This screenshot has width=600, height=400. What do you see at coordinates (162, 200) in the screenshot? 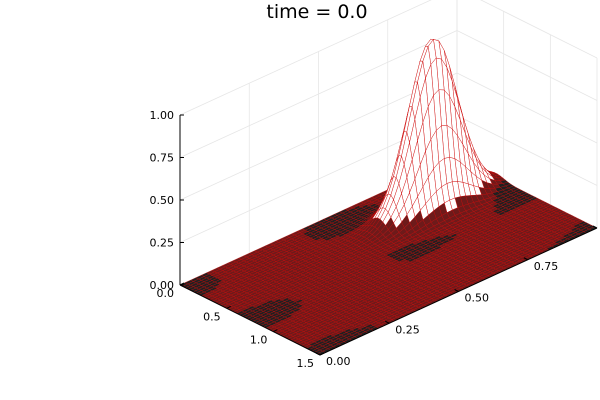
I see `z-tick-label: 0.50` at bounding box center [162, 200].